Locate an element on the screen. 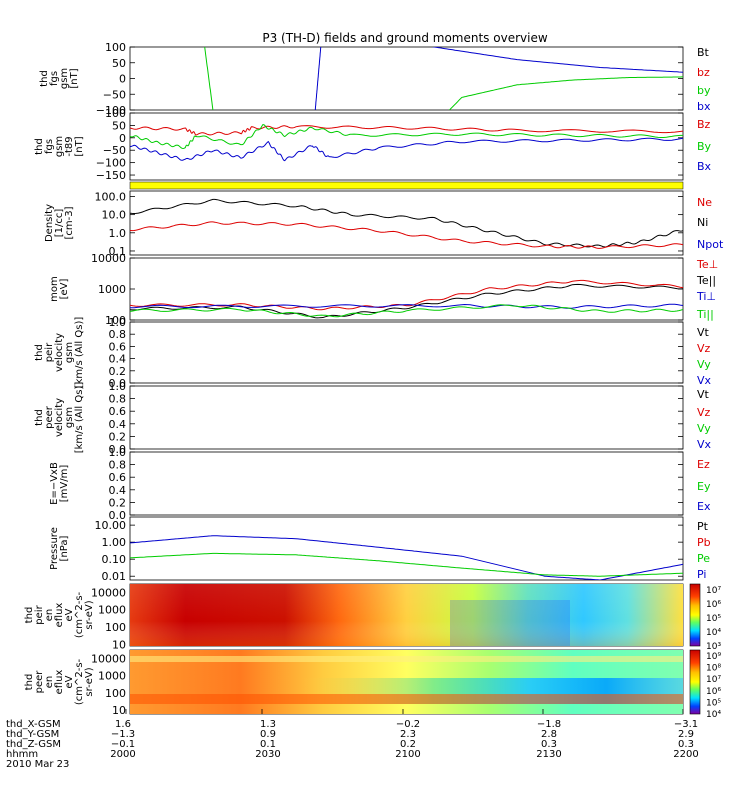 This screenshot has height=800, width=750. panel-fgs: 100 50 0 −50 −100 thd fgs gsm [nT] Bt bz by bx is located at coordinates (375, 79).